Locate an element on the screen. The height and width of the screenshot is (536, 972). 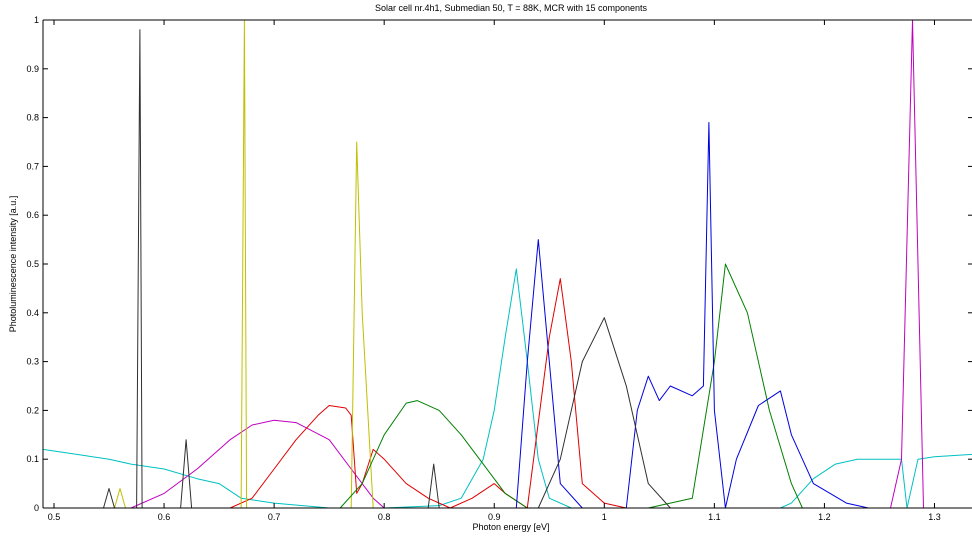
y-tick-label: 0.8 is located at coordinates (32, 118).